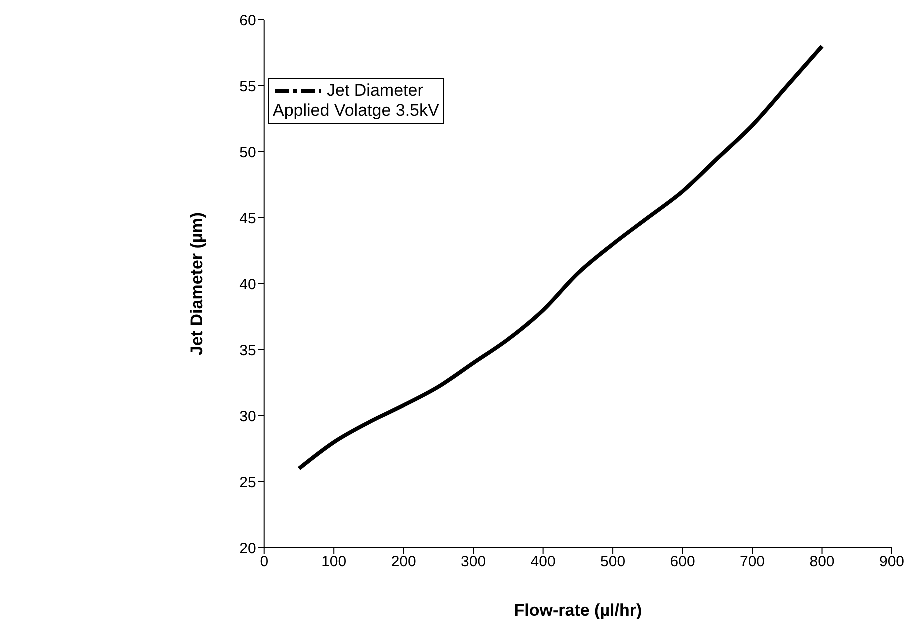  I want to click on x-tick-label: 800, so click(822, 562).